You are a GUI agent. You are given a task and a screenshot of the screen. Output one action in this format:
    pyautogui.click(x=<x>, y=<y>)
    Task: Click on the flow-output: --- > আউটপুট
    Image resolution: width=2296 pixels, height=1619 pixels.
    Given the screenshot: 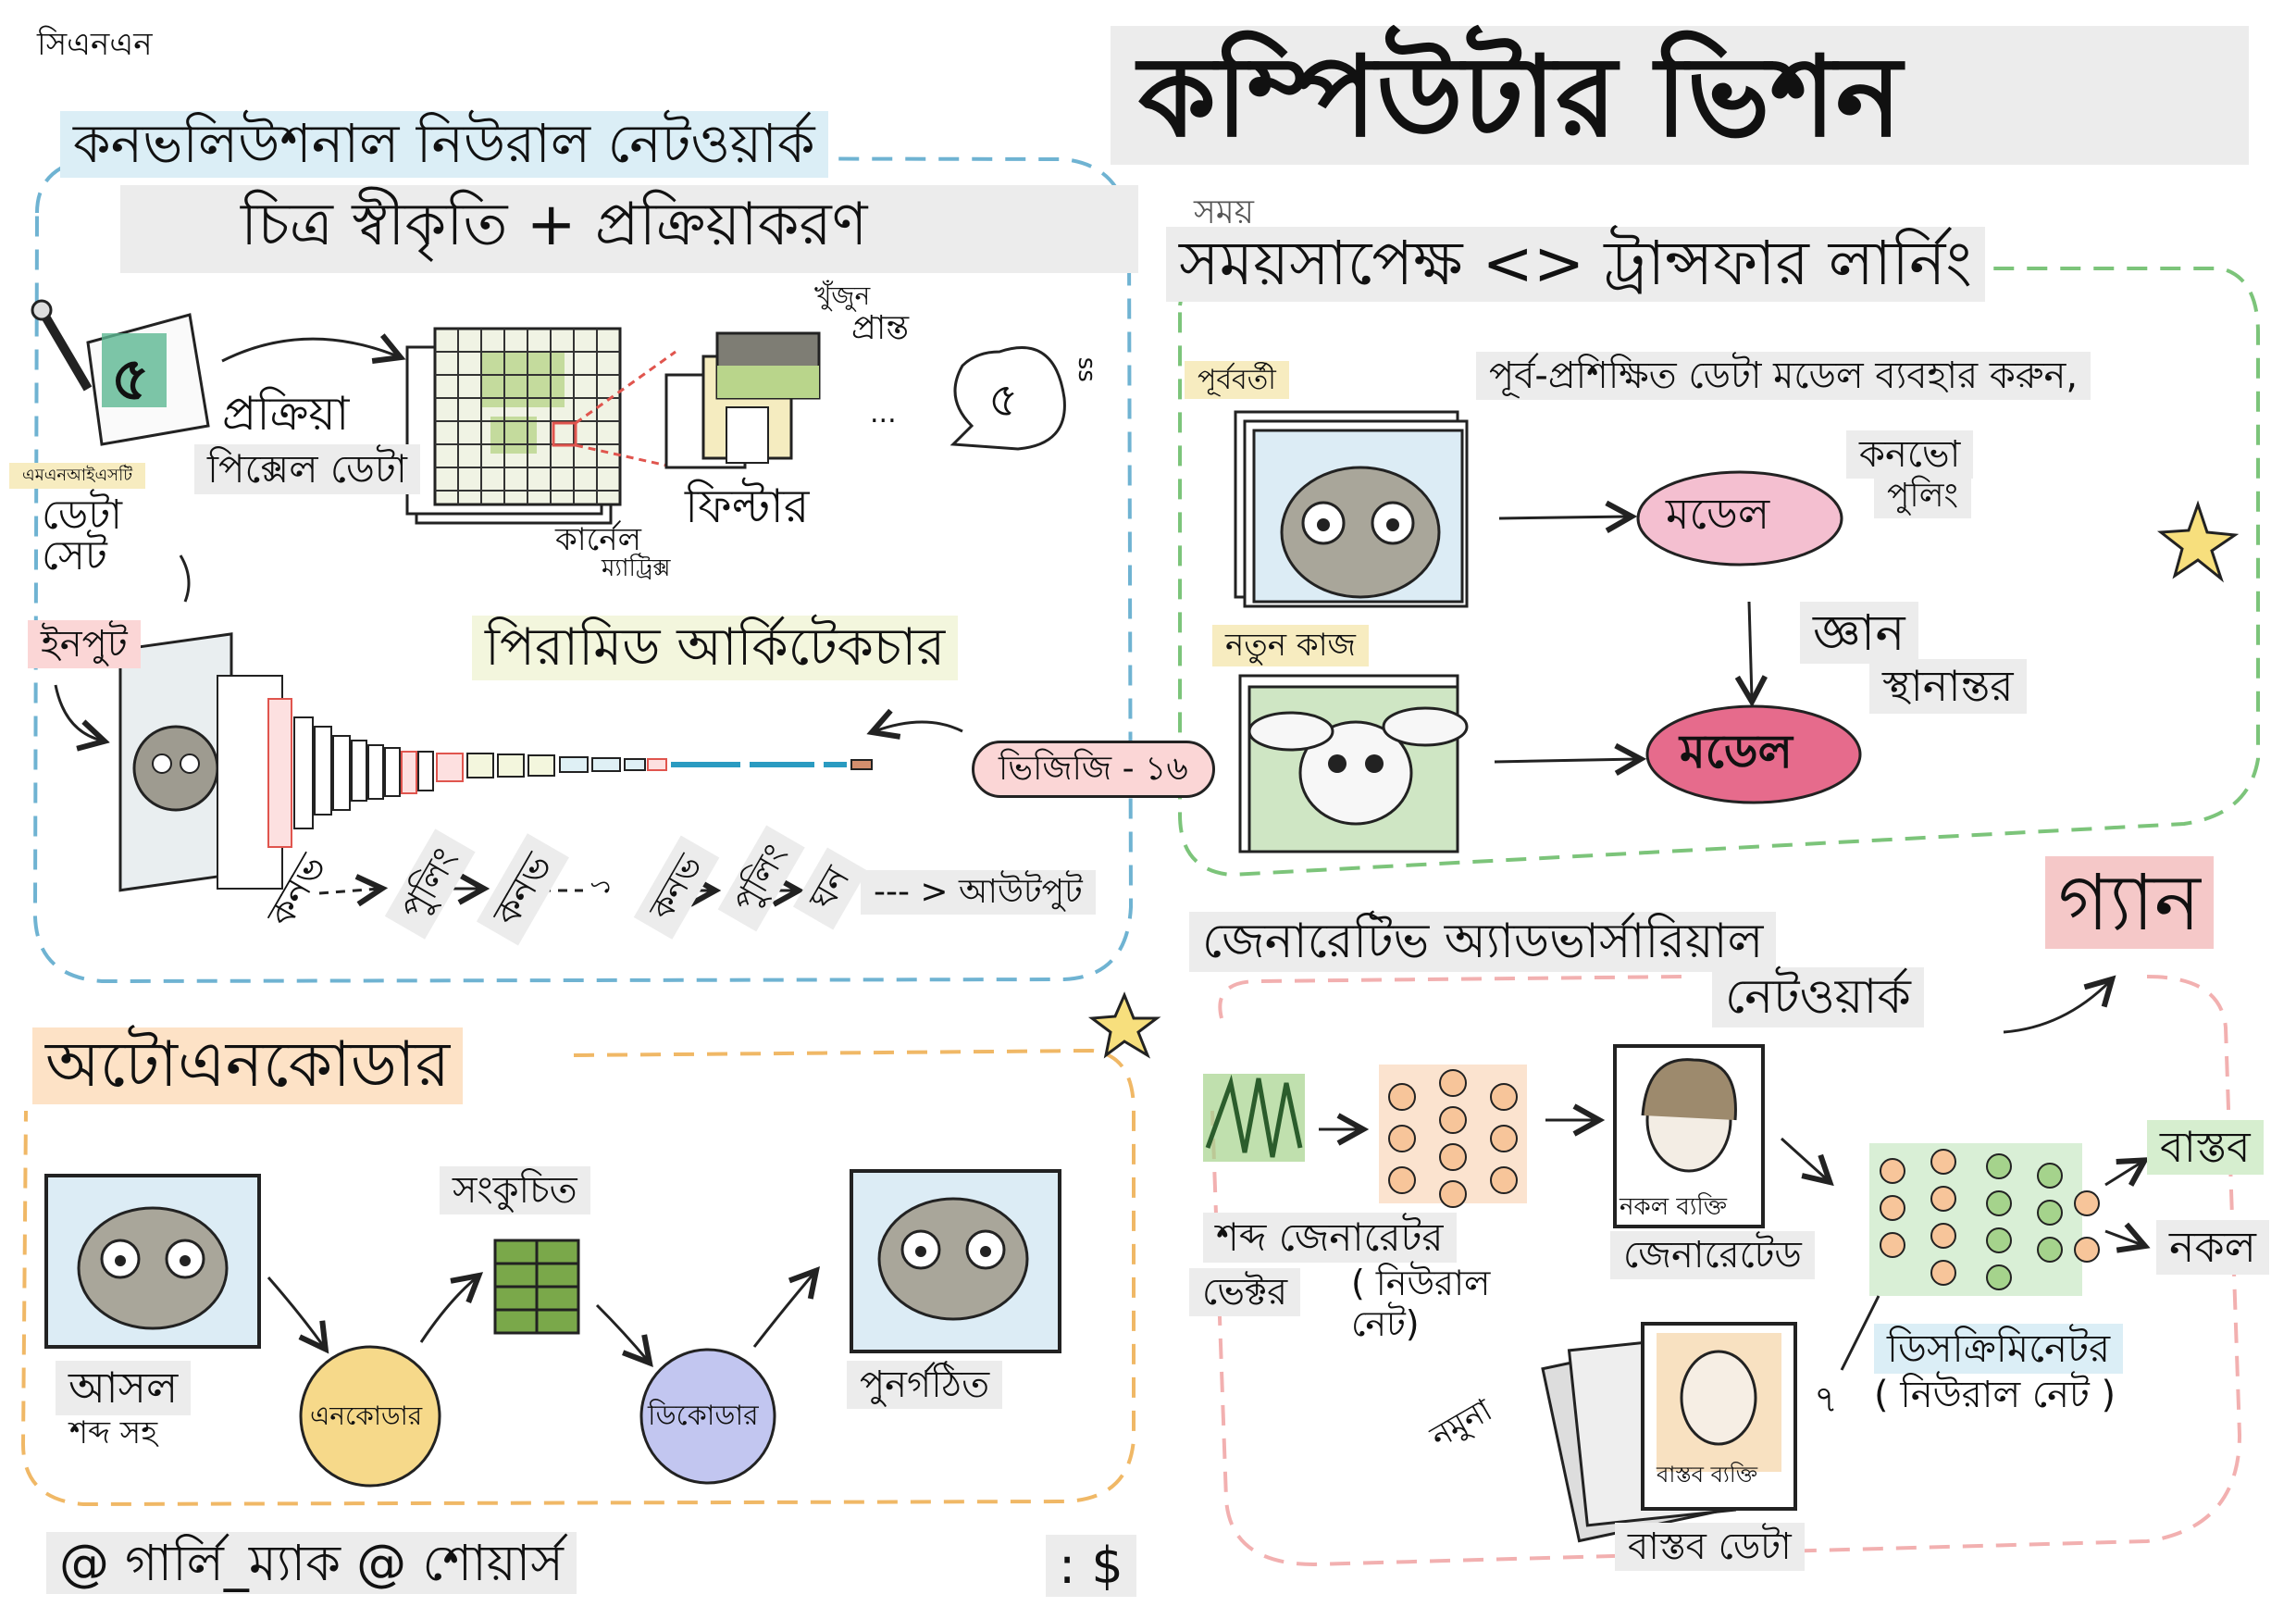 What is the action you would take?
    pyautogui.click(x=979, y=893)
    